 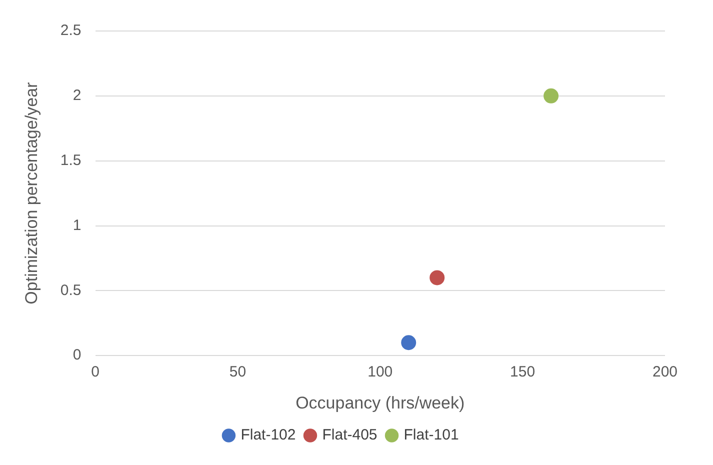 What do you see at coordinates (71, 290) in the screenshot?
I see `y-tick-label: 0.5` at bounding box center [71, 290].